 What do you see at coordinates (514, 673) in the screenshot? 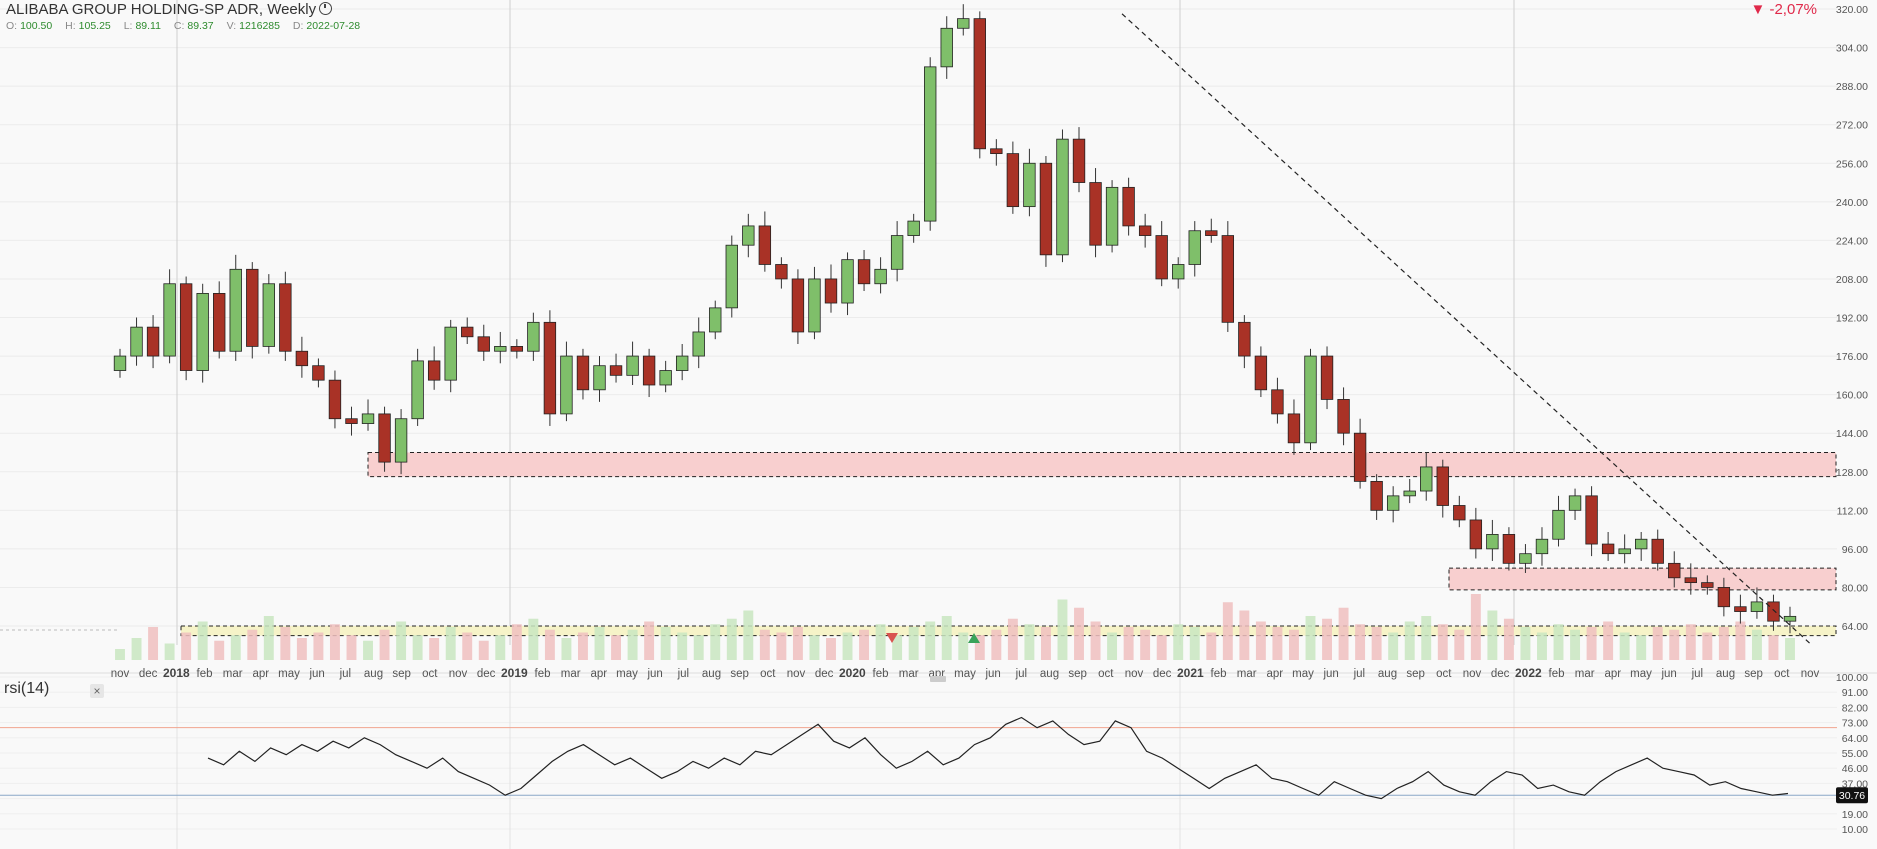
I see `x-axis-label: 2019` at bounding box center [514, 673].